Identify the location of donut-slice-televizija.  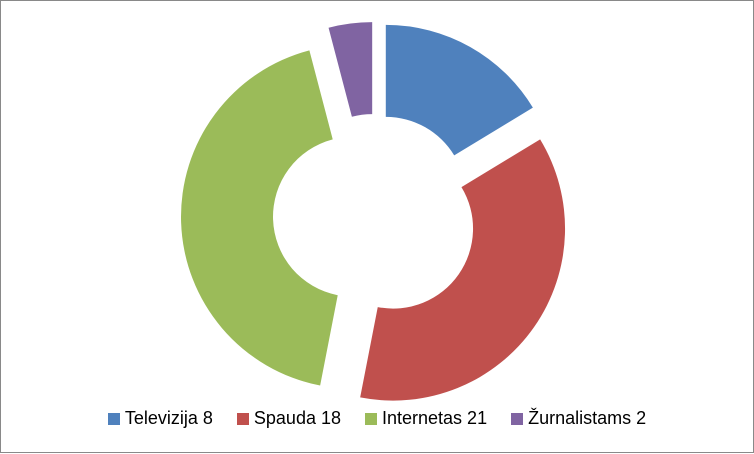
(459, 90).